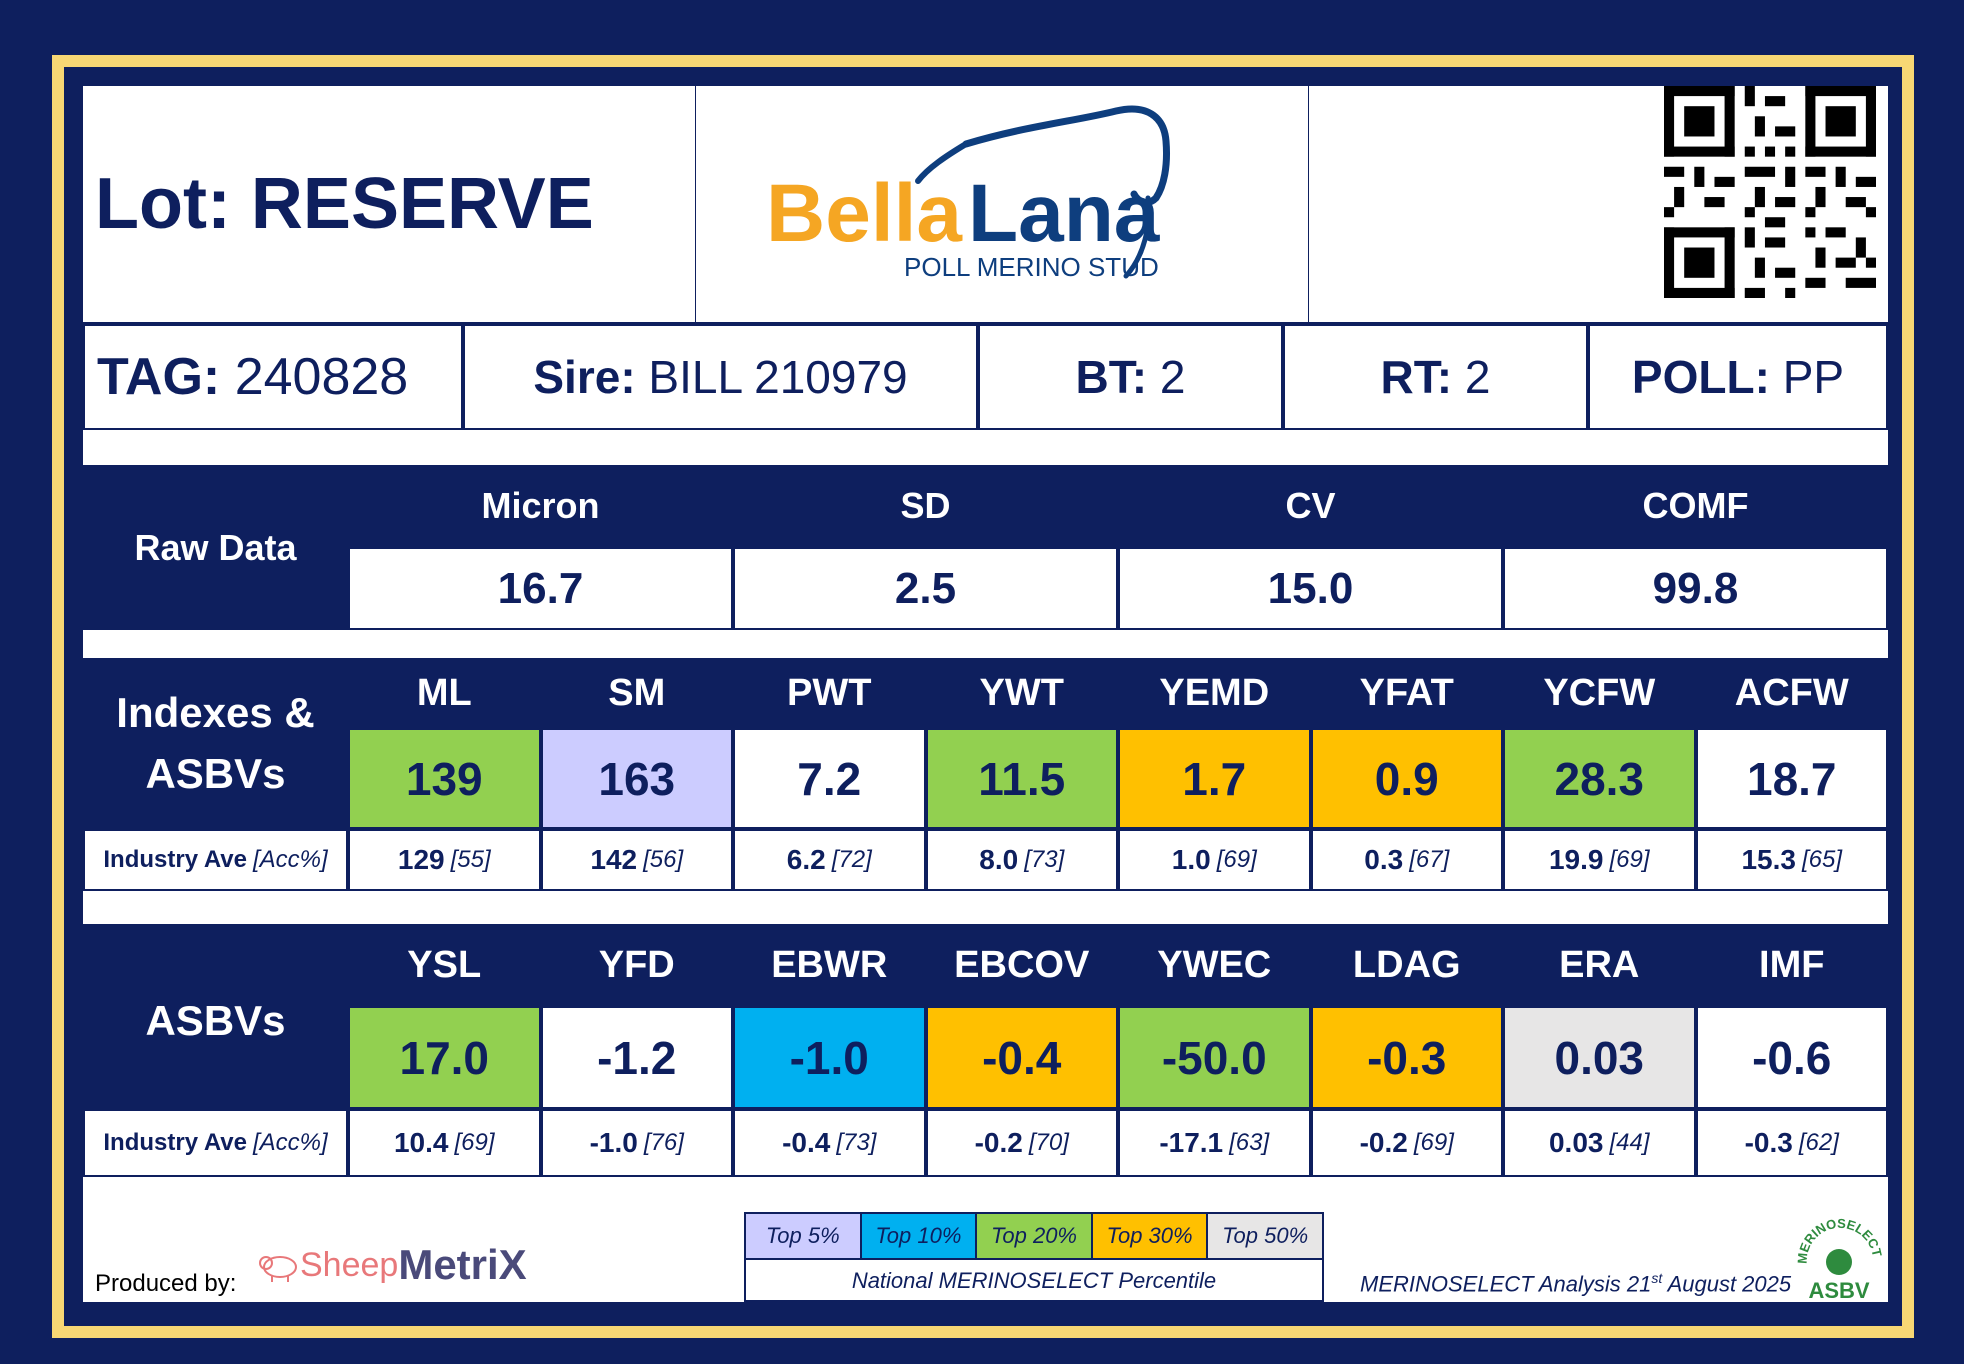 The width and height of the screenshot is (1964, 1364). What do you see at coordinates (1191, 859) in the screenshot?
I see `industry-ave-value-yemd: 1.0` at bounding box center [1191, 859].